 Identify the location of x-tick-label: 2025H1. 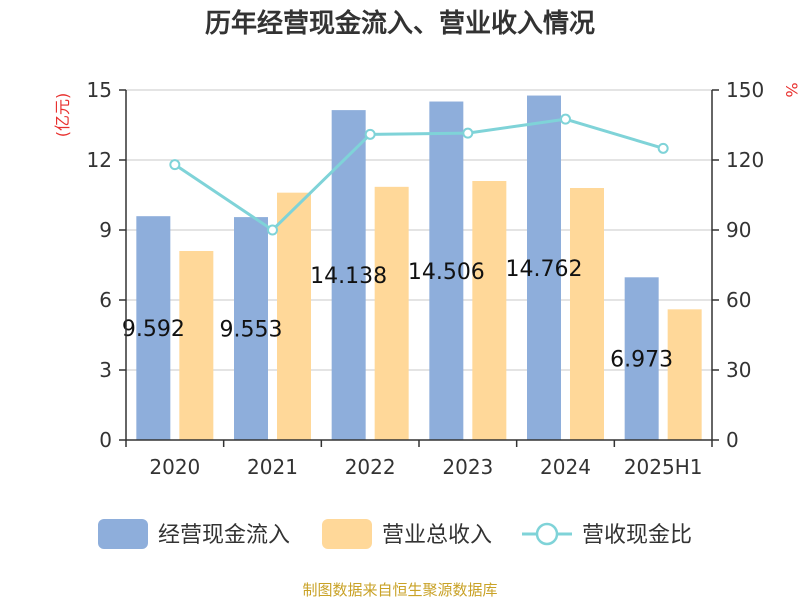
(663, 467).